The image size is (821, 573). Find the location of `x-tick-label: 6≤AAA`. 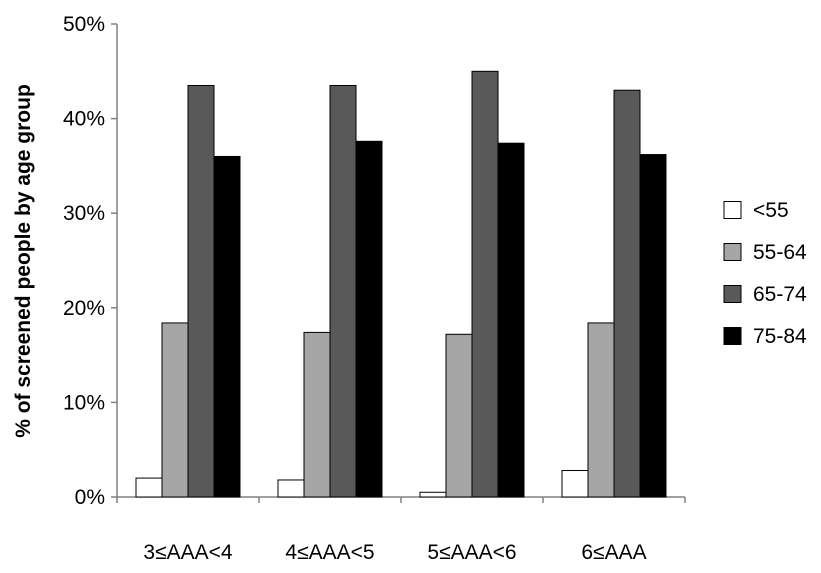

x-tick-label: 6≤AAA is located at coordinates (613, 552).